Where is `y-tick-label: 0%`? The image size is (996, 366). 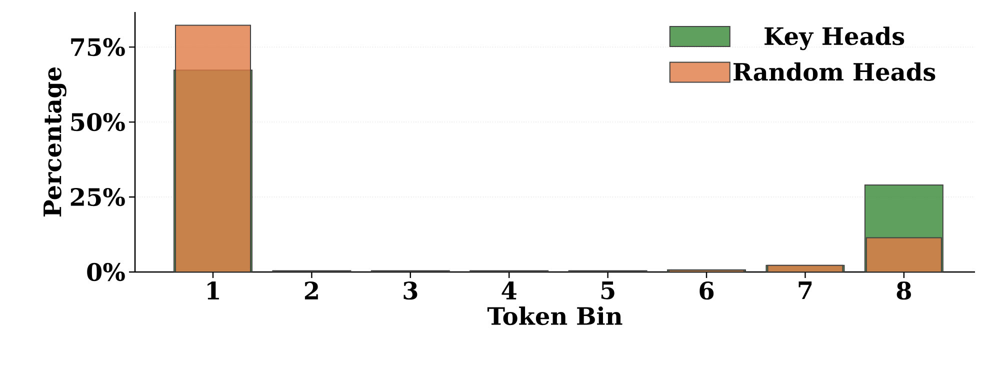 y-tick-label: 0% is located at coordinates (106, 272).